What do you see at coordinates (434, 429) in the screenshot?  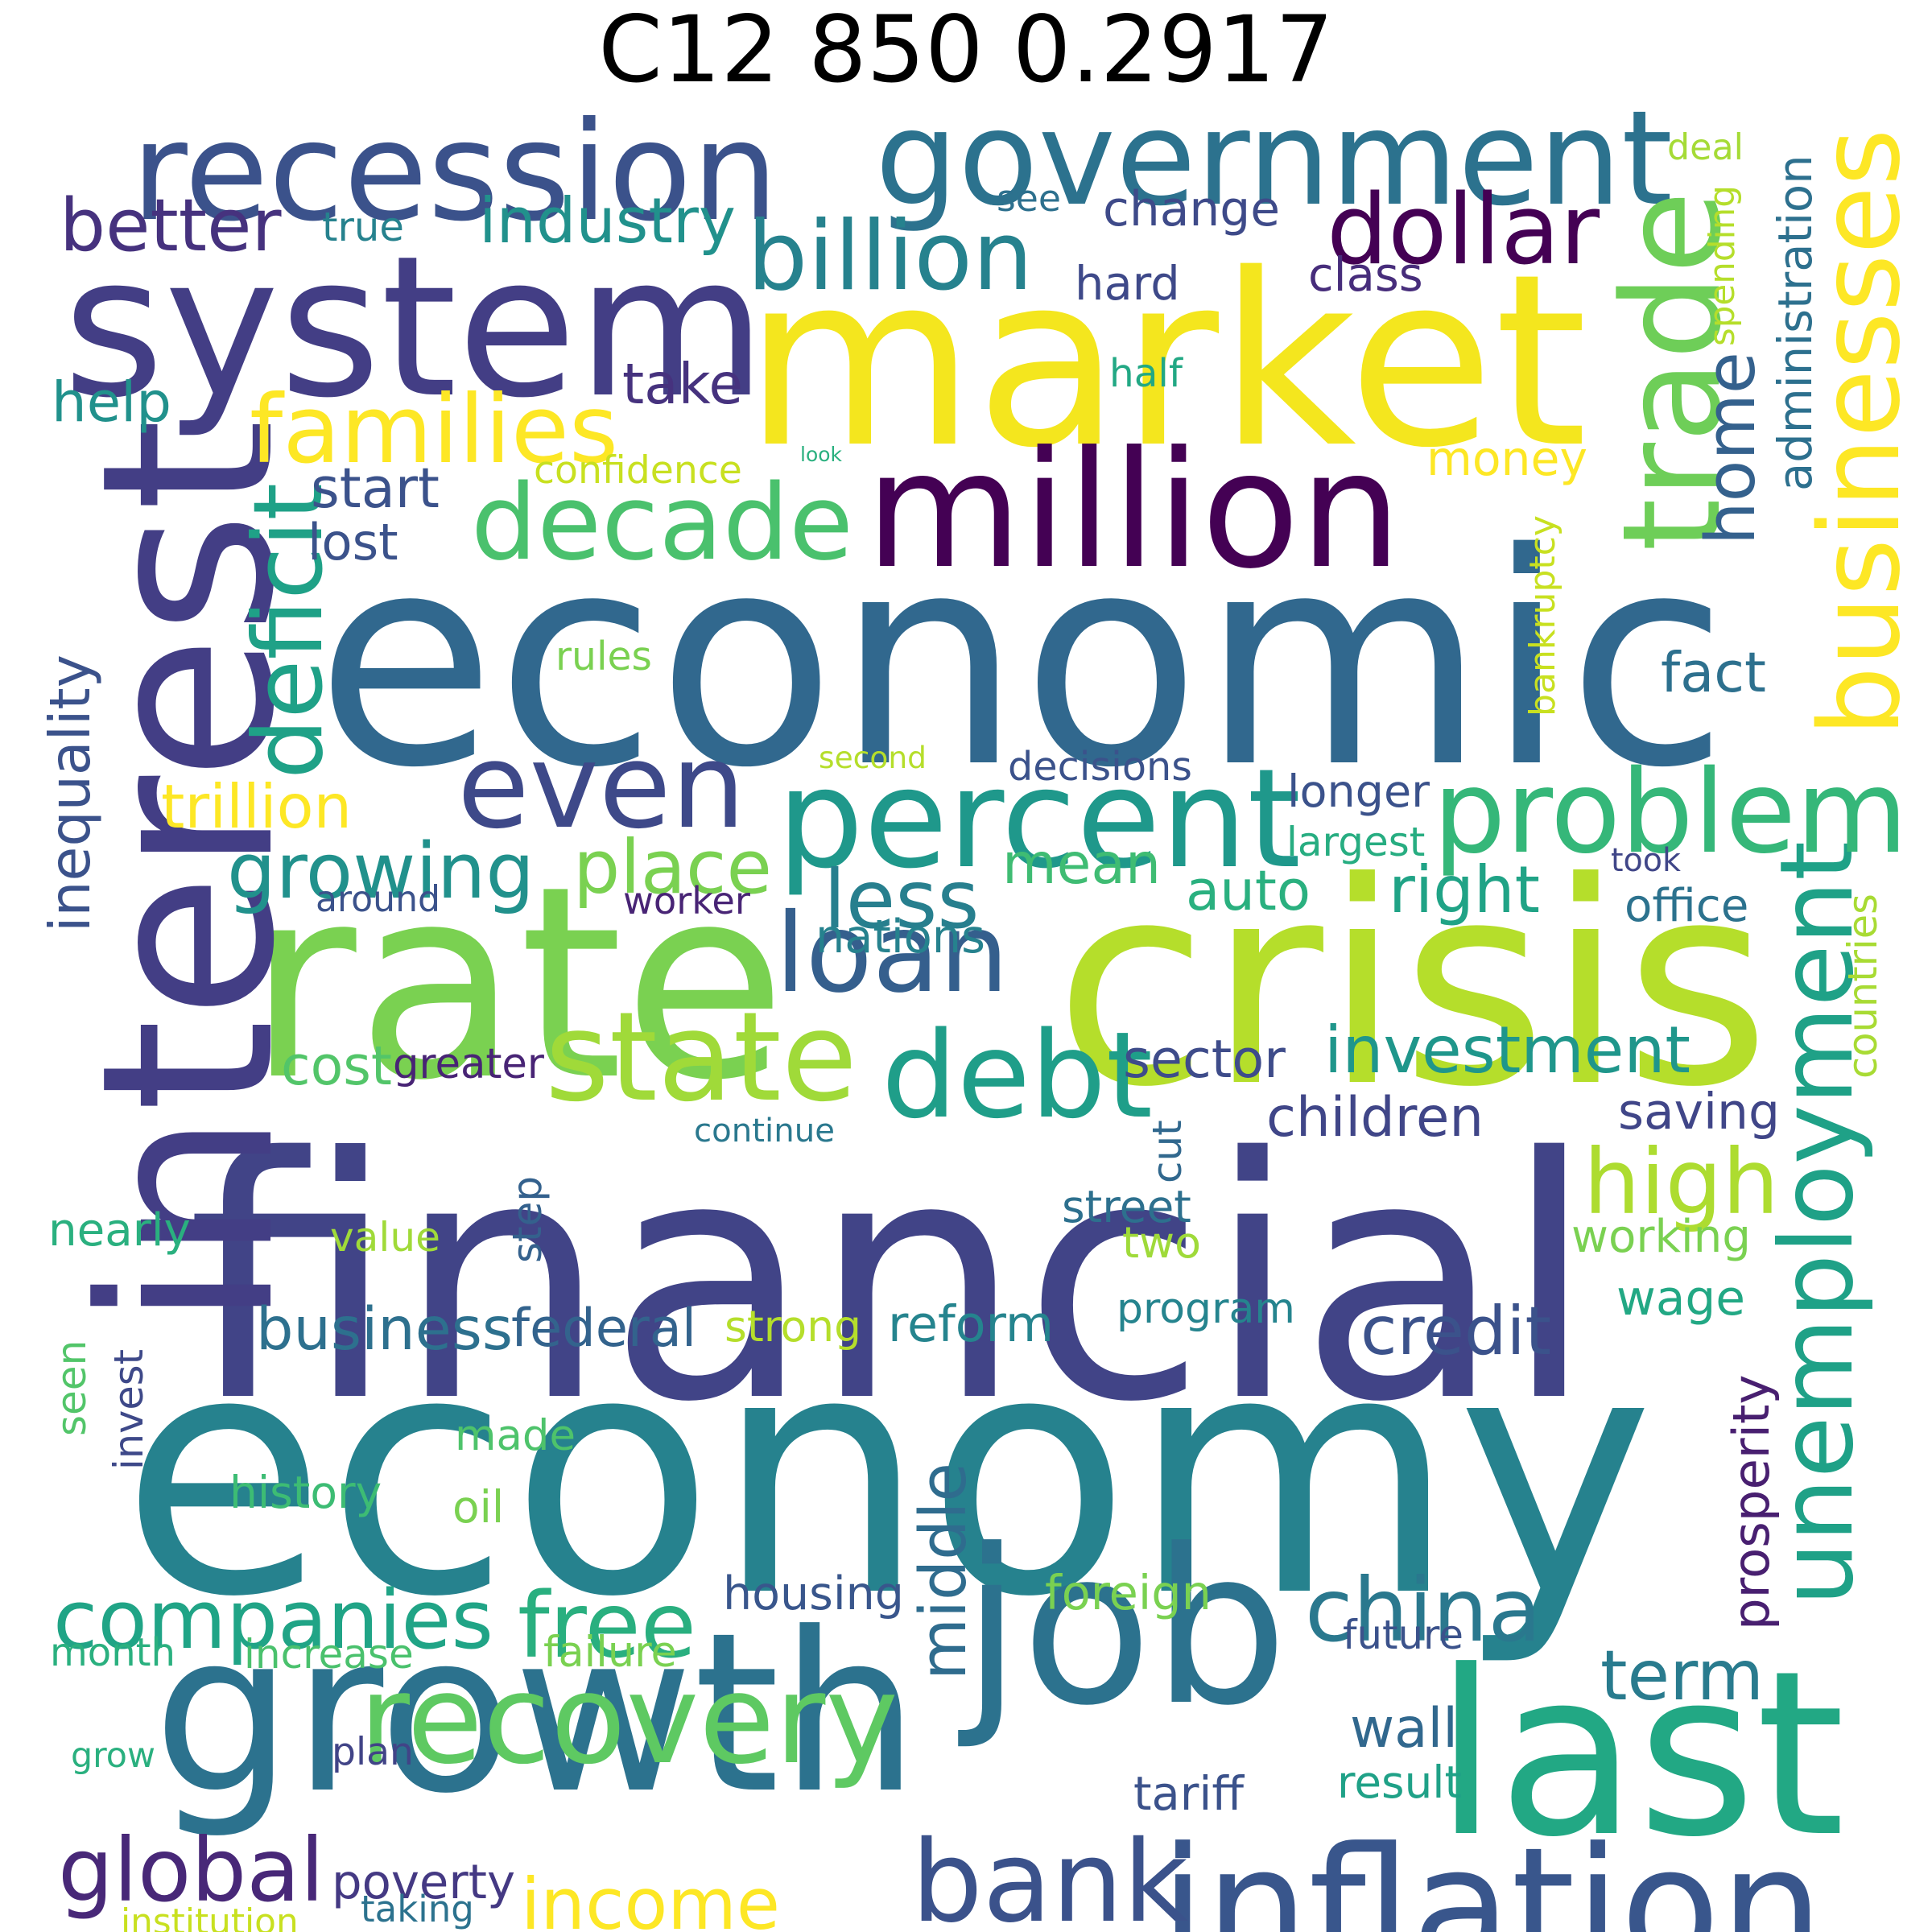 I see `word-families: families` at bounding box center [434, 429].